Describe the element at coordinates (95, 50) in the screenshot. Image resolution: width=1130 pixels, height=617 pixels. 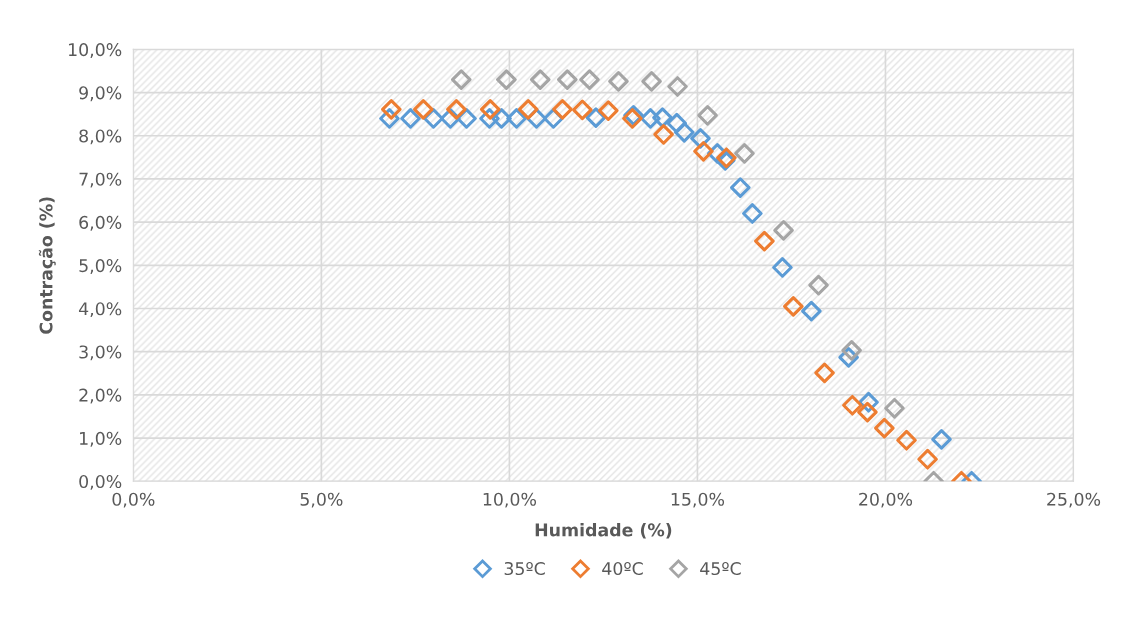
I see `y-tick-label: 10,0%` at that location.